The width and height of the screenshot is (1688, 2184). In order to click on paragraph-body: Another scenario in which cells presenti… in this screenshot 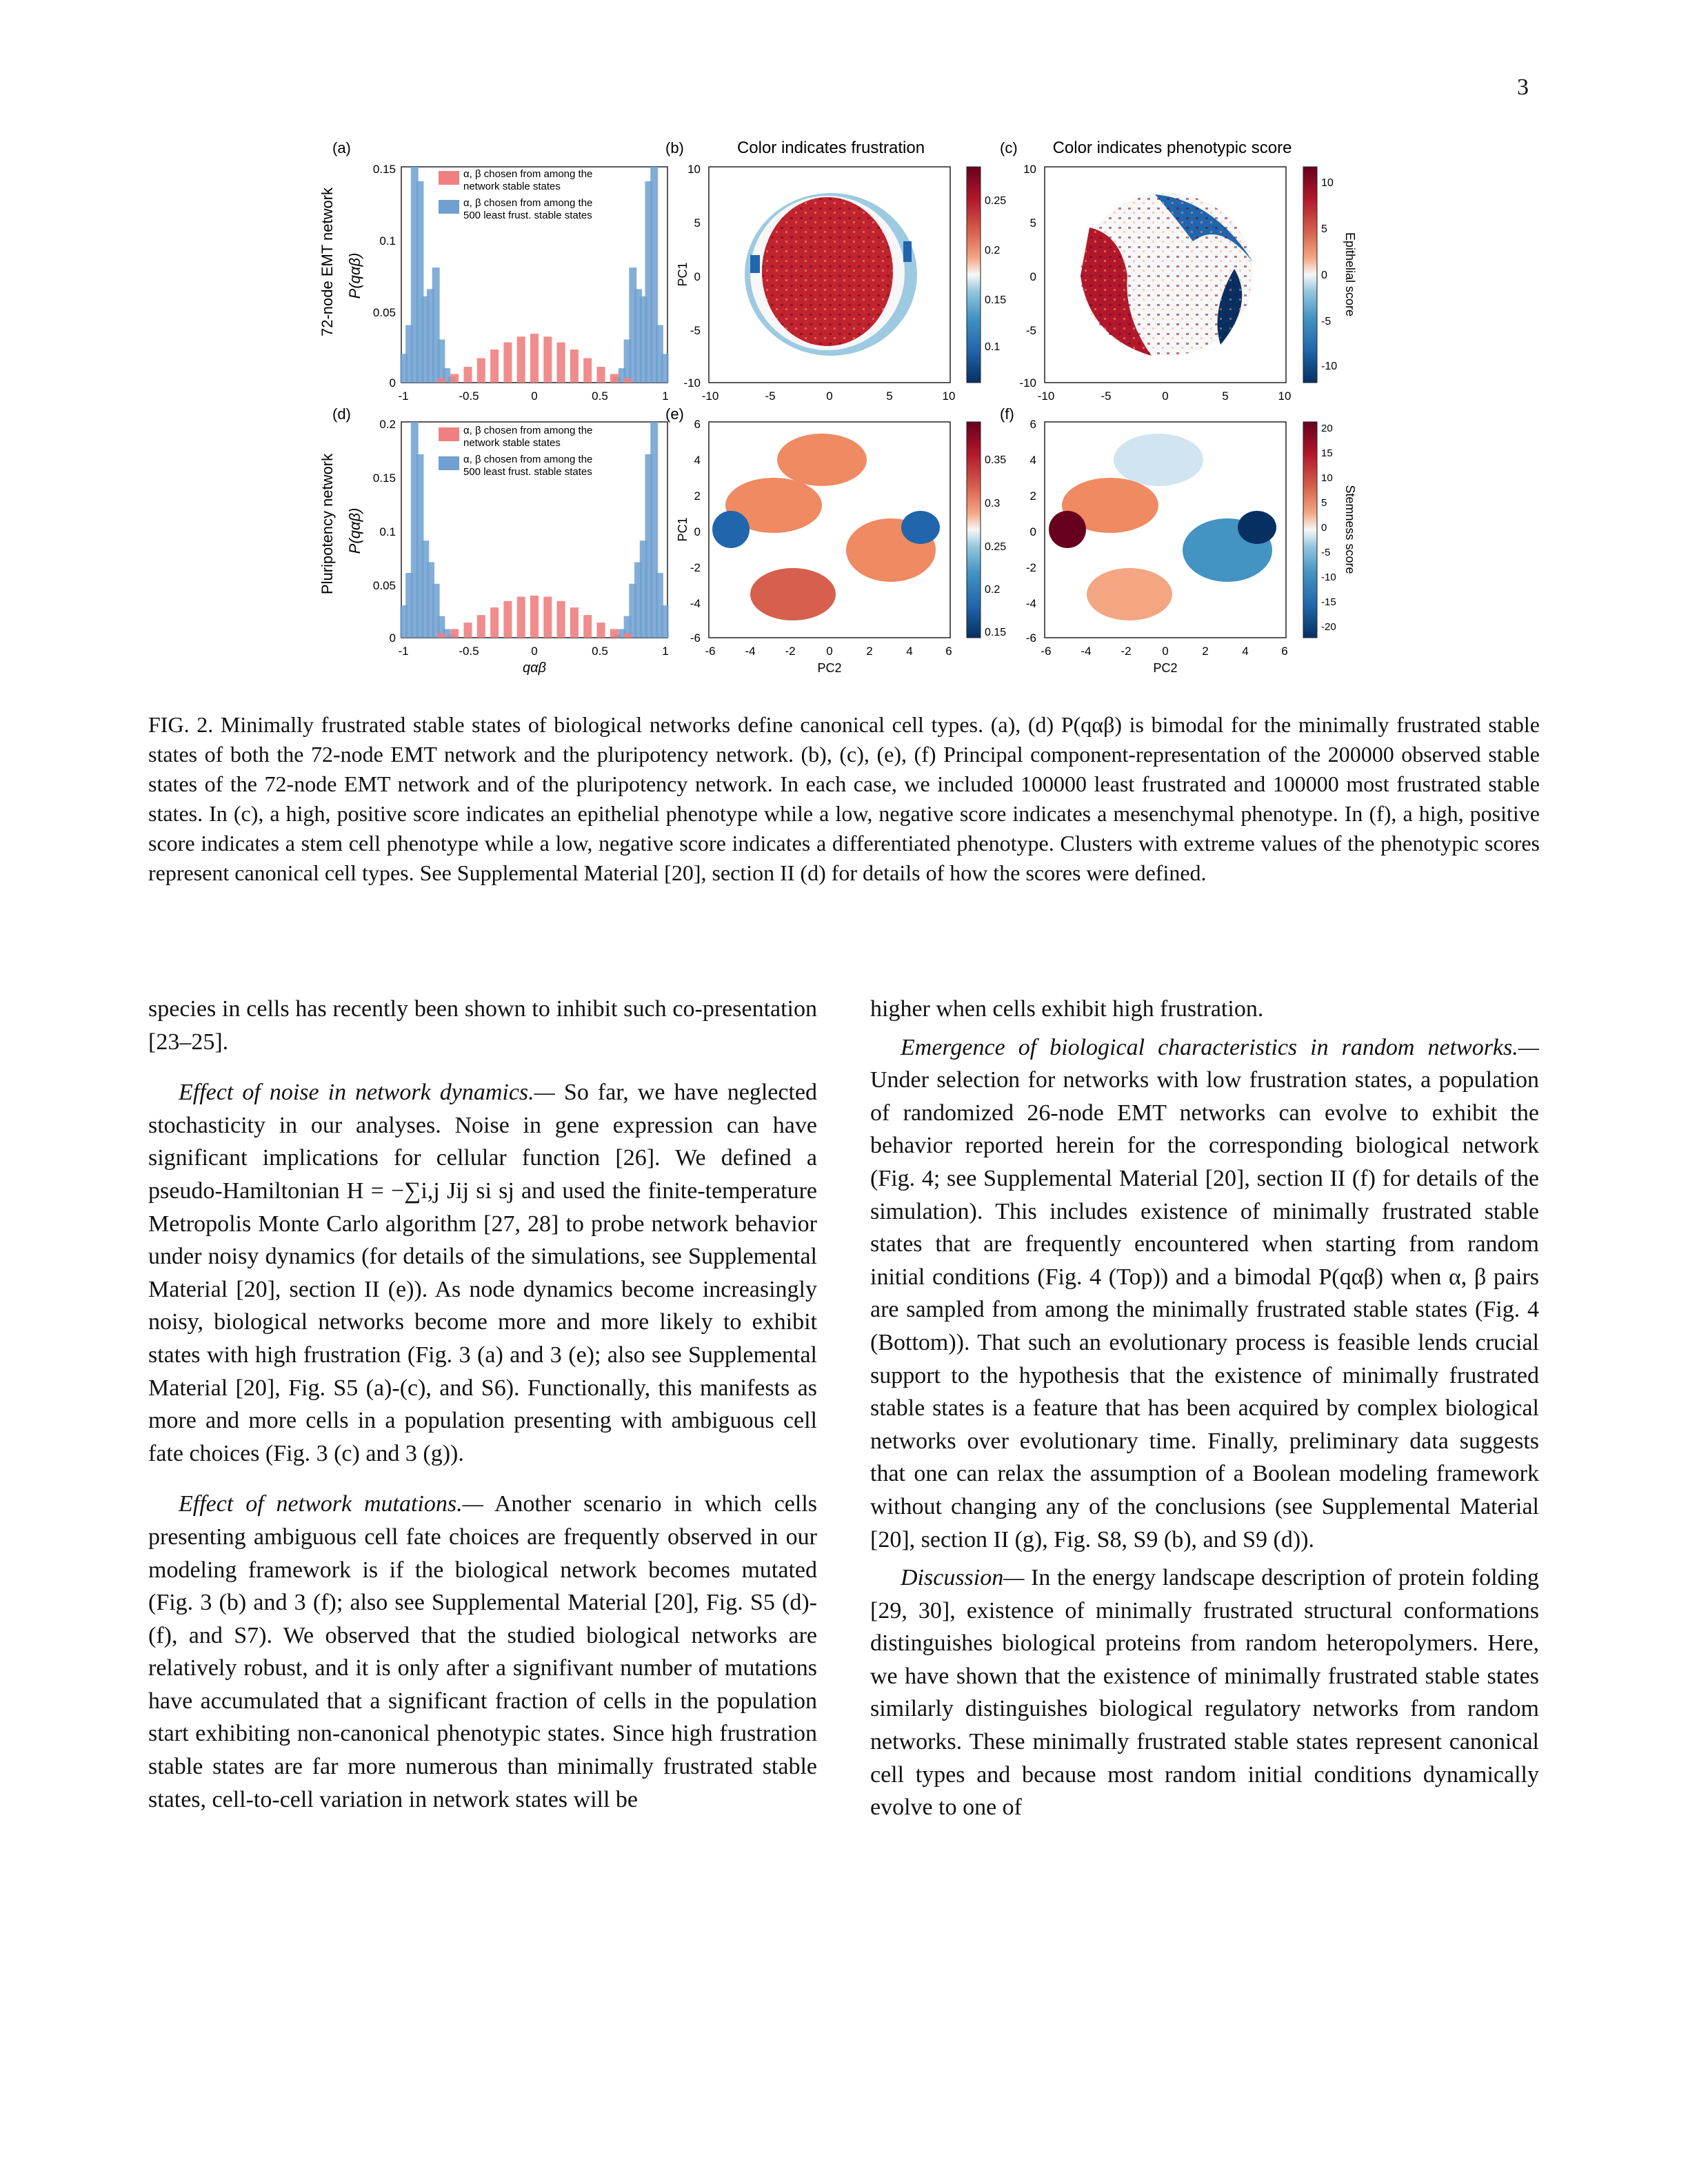, I will do `click(483, 1651)`.